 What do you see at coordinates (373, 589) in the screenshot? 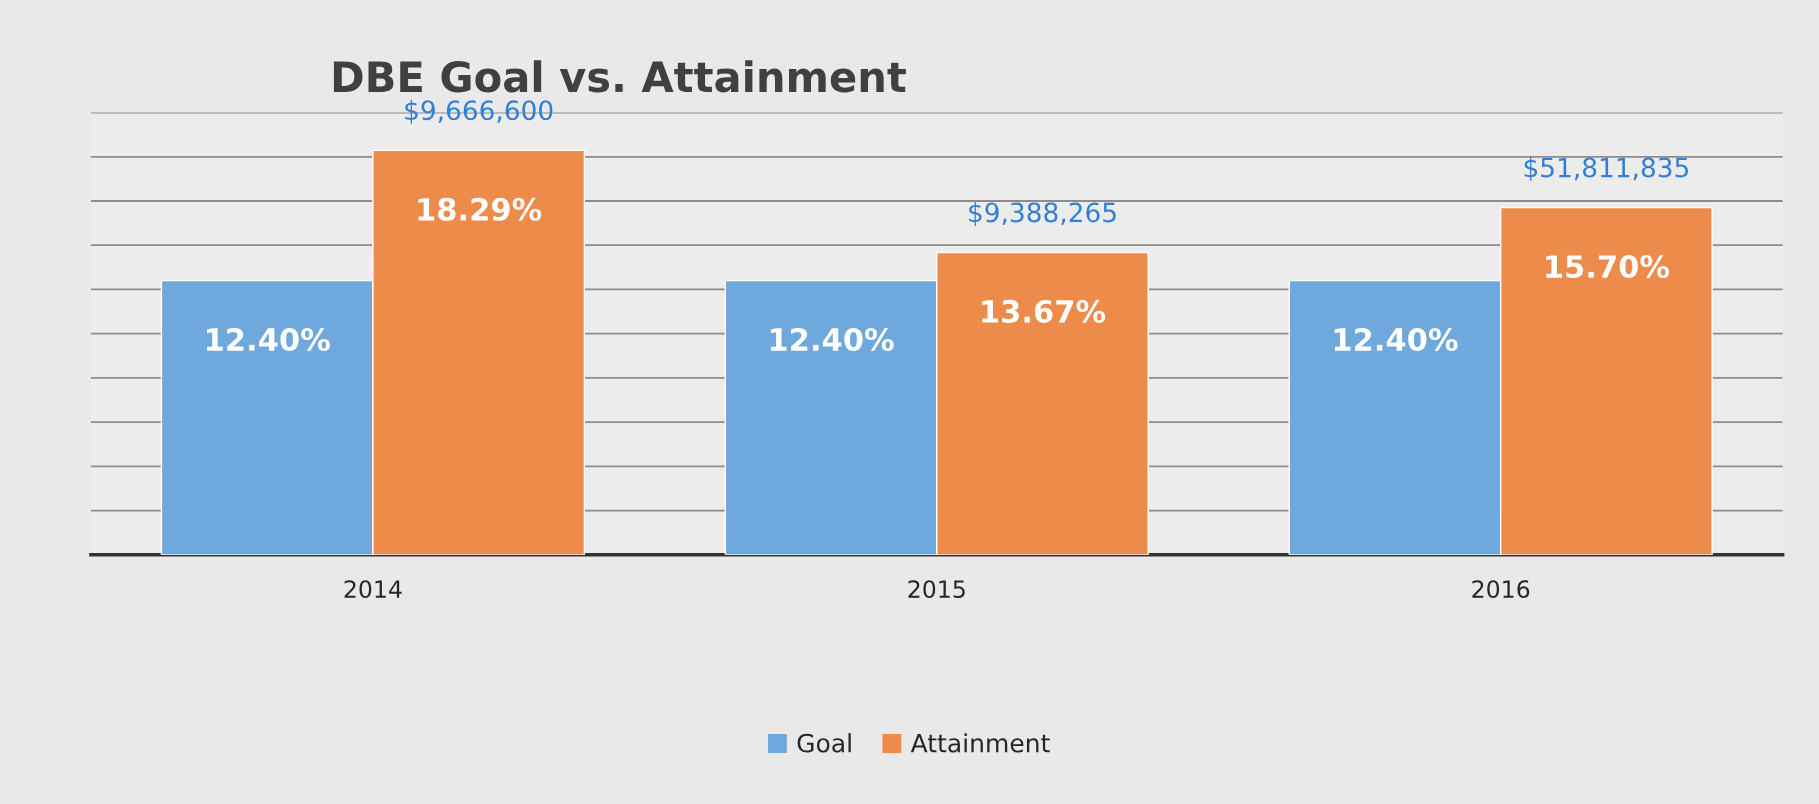
I see `x-tick-label: 2014` at bounding box center [373, 589].